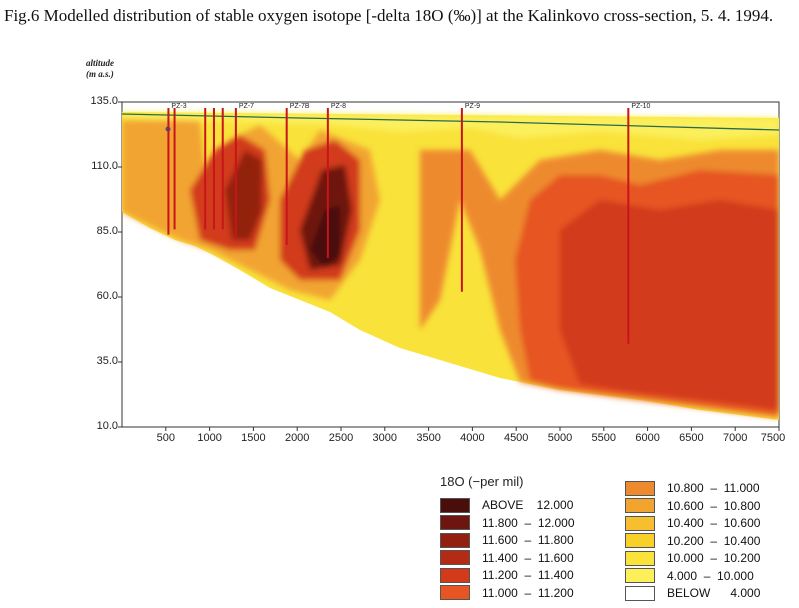 The height and width of the screenshot is (608, 799). What do you see at coordinates (120, 264) in the screenshot?
I see `y-tick-marks` at bounding box center [120, 264].